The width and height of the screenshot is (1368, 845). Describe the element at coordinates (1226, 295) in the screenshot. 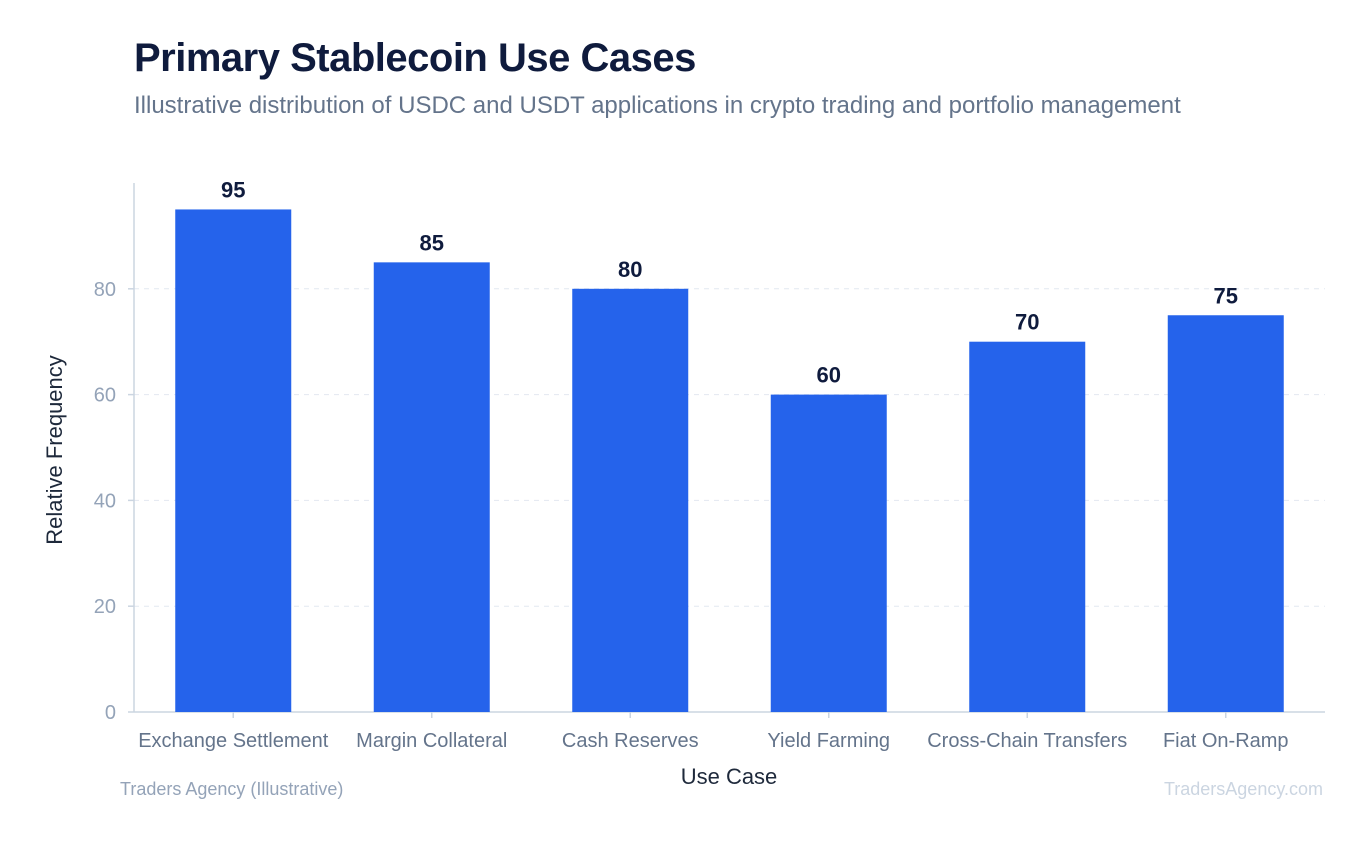

I see `data-label: 75` at that location.